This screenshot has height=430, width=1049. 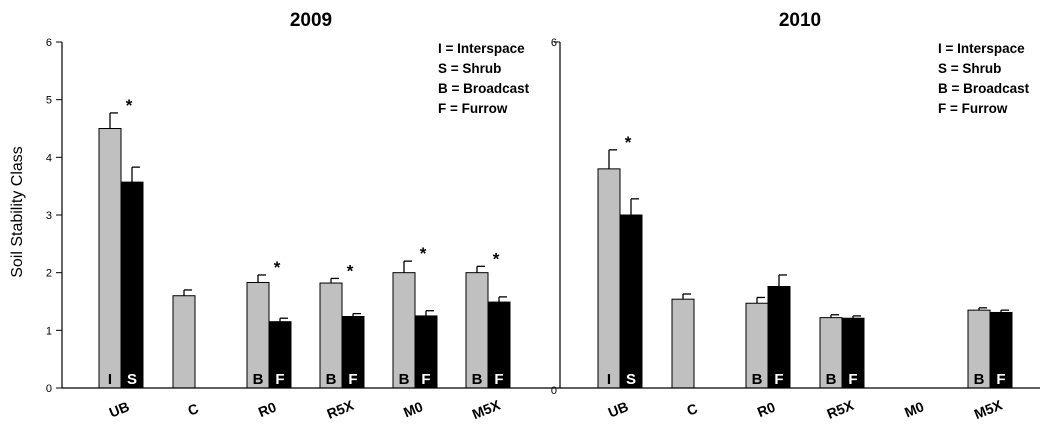 What do you see at coordinates (473, 108) in the screenshot?
I see `legend-entry-0-3: F = Furrow` at bounding box center [473, 108].